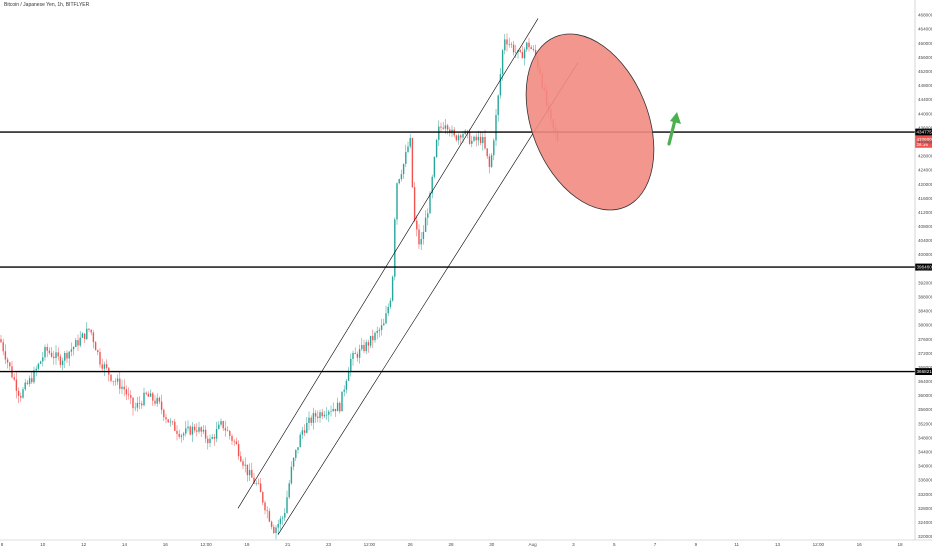  I want to click on x-tick-label: 11, so click(736, 544).